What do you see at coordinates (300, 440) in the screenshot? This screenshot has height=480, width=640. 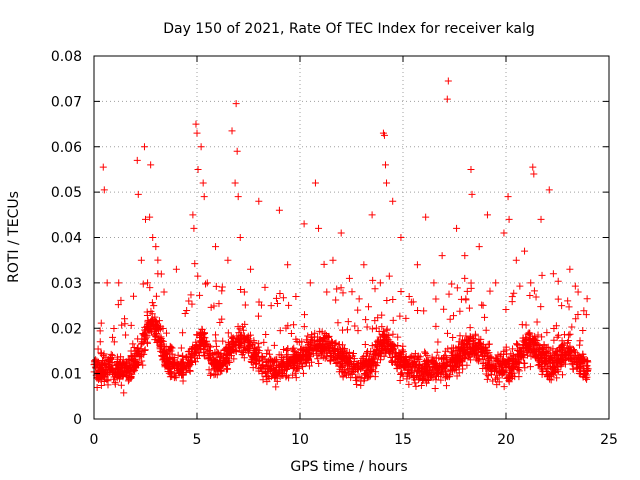 I see `x-tick-label: 10` at bounding box center [300, 440].